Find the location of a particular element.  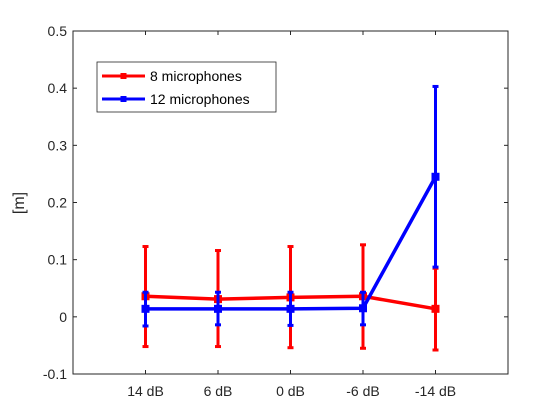

y-tick-label: 0.4 is located at coordinates (58, 88).